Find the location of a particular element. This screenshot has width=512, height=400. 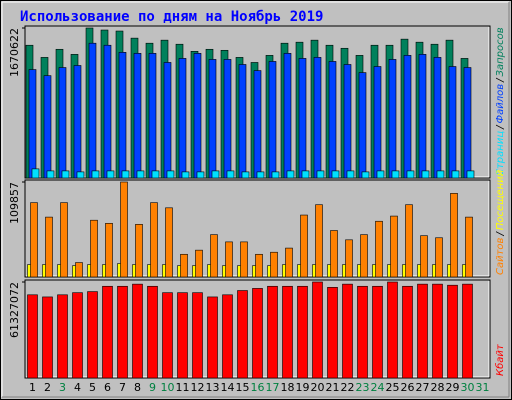

x-tick-label: 31 is located at coordinates (483, 387).